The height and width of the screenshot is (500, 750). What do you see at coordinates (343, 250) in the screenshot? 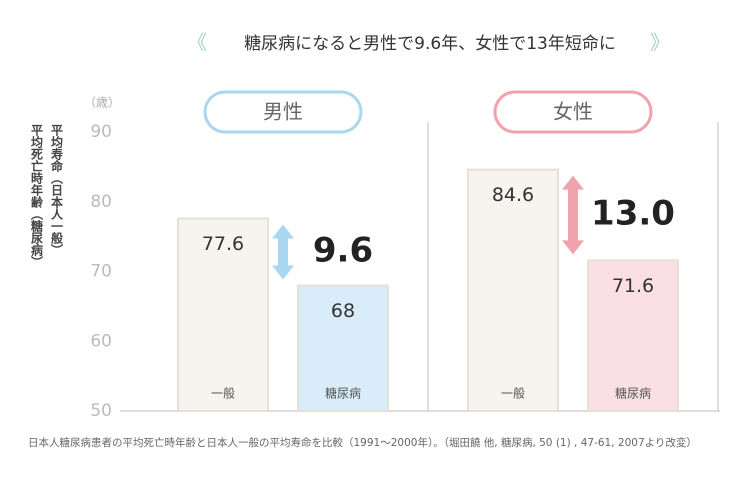
I see `difference-label: 9.6` at bounding box center [343, 250].